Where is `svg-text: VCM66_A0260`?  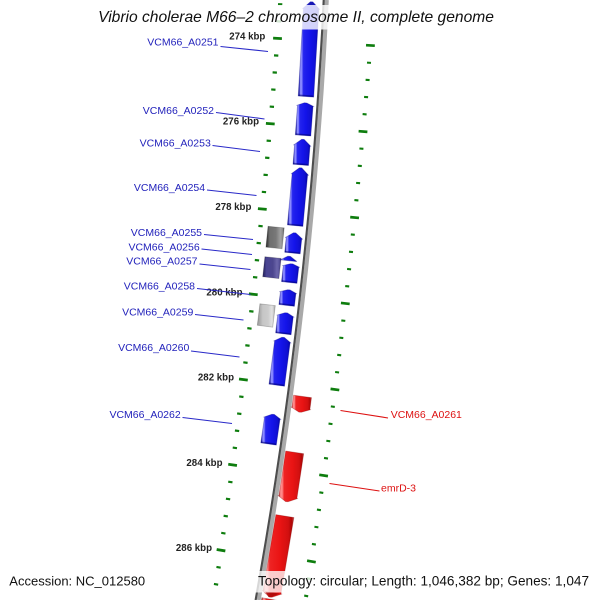
svg-text: VCM66_A0260 is located at coordinates (153, 348).